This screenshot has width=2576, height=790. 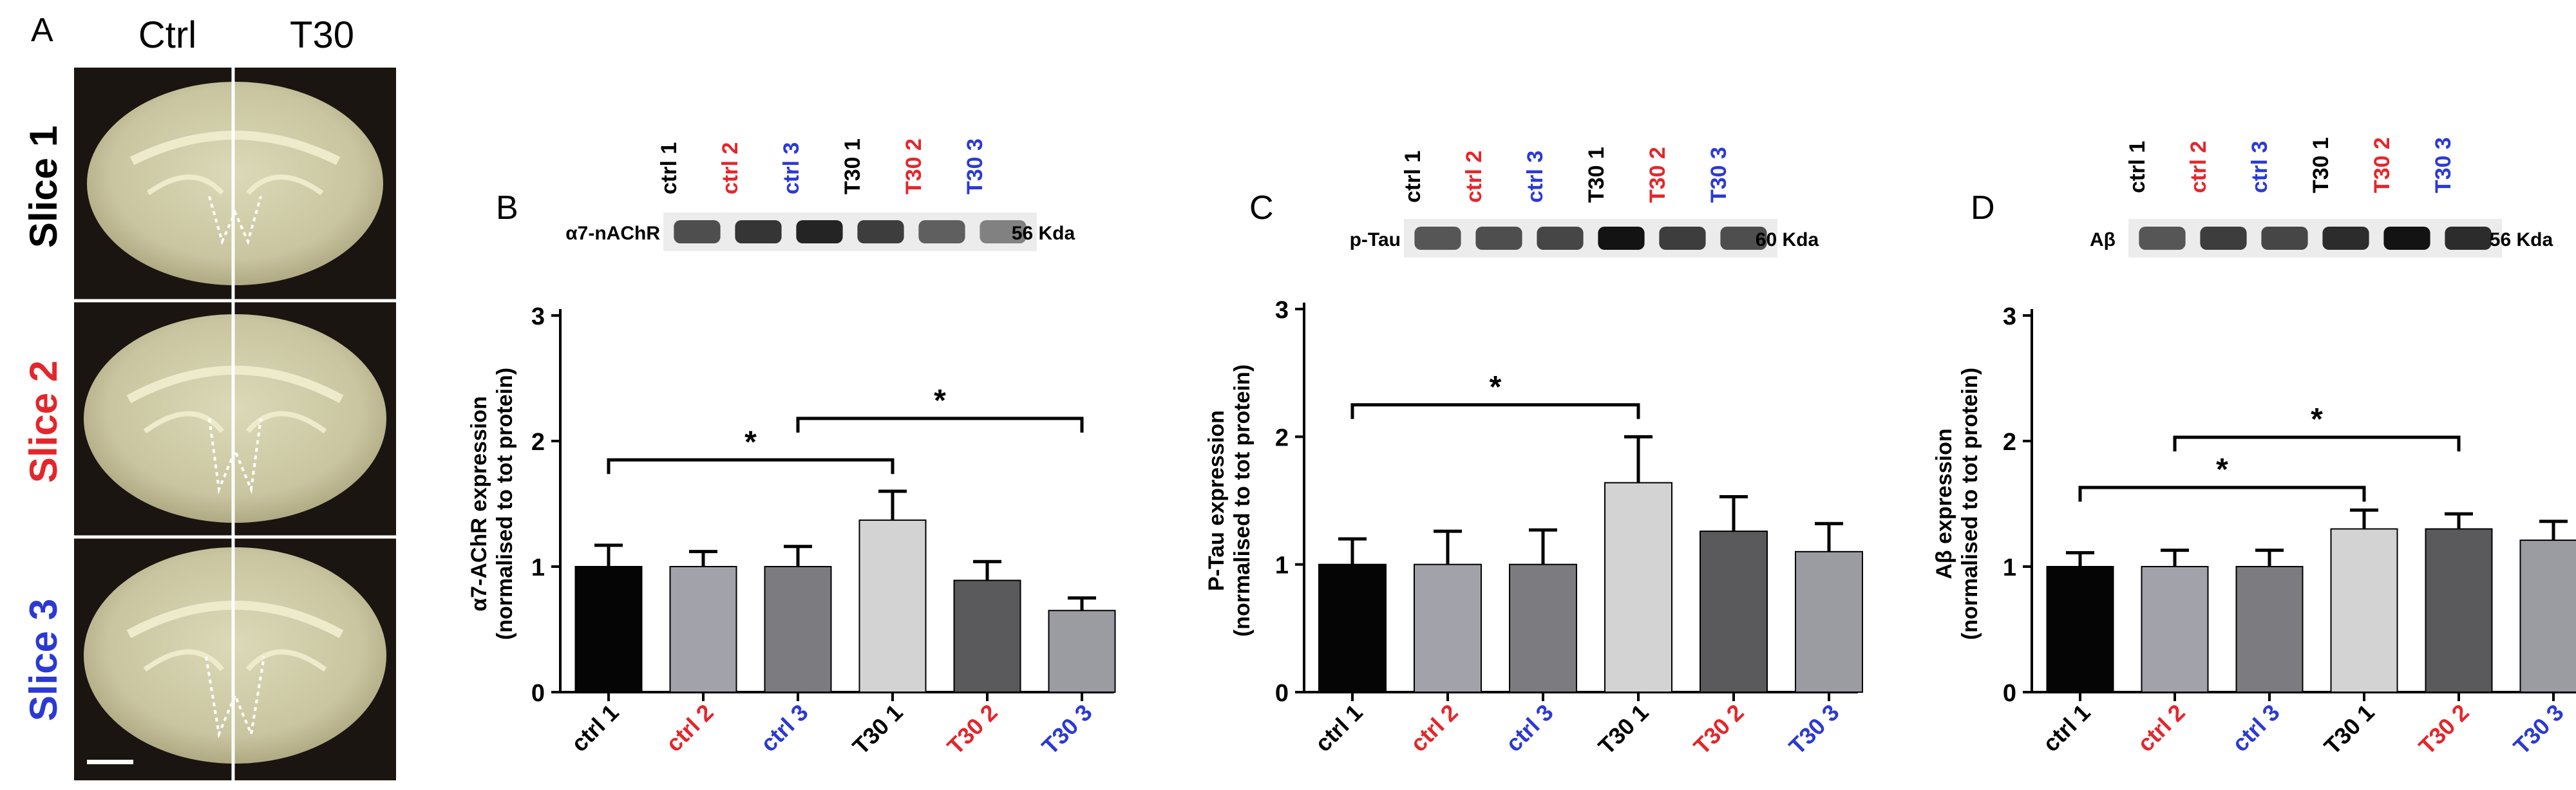 I want to click on panel-letter: B, so click(x=507, y=208).